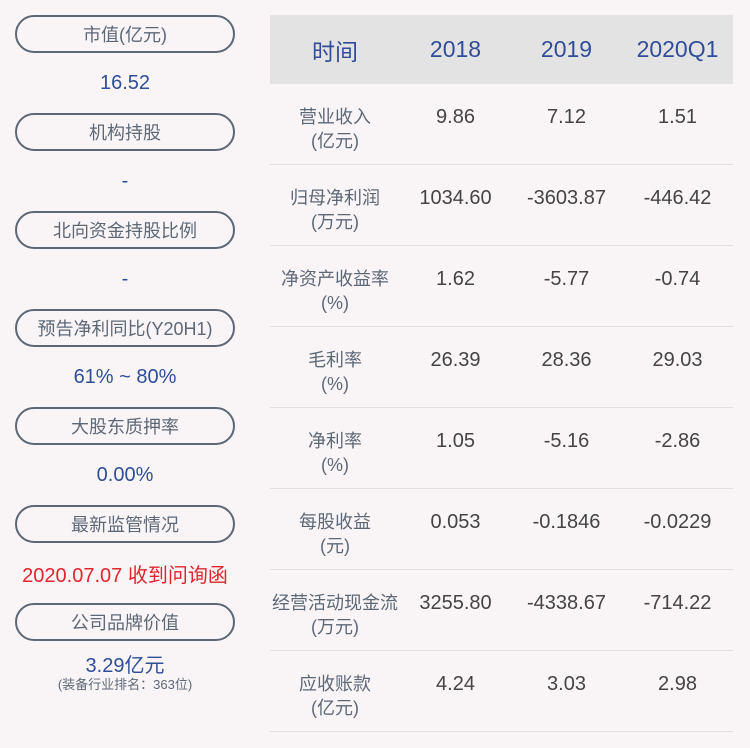 This screenshot has width=750, height=748. Describe the element at coordinates (677, 441) in the screenshot. I see `cell-value: -2.86` at that location.